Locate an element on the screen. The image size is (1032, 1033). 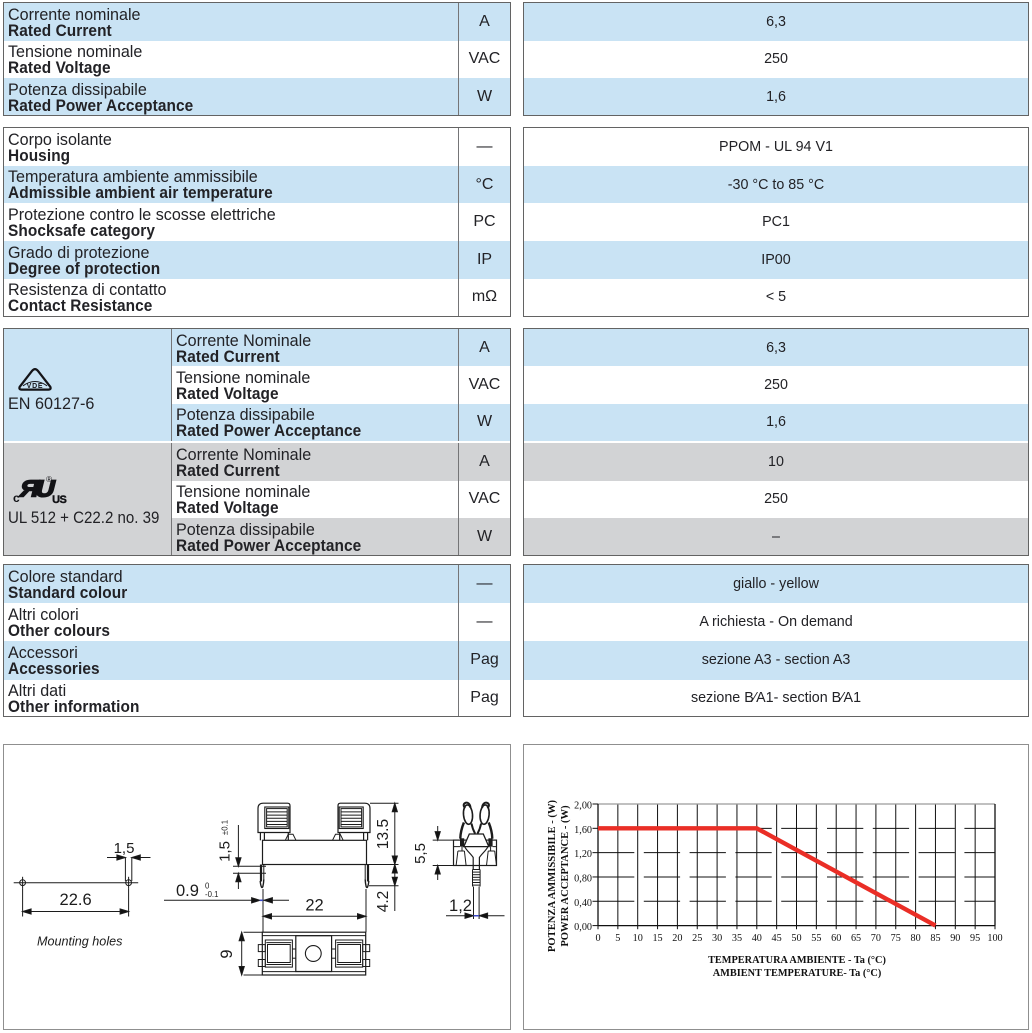
svg-text: 1,2 is located at coordinates (460, 906).